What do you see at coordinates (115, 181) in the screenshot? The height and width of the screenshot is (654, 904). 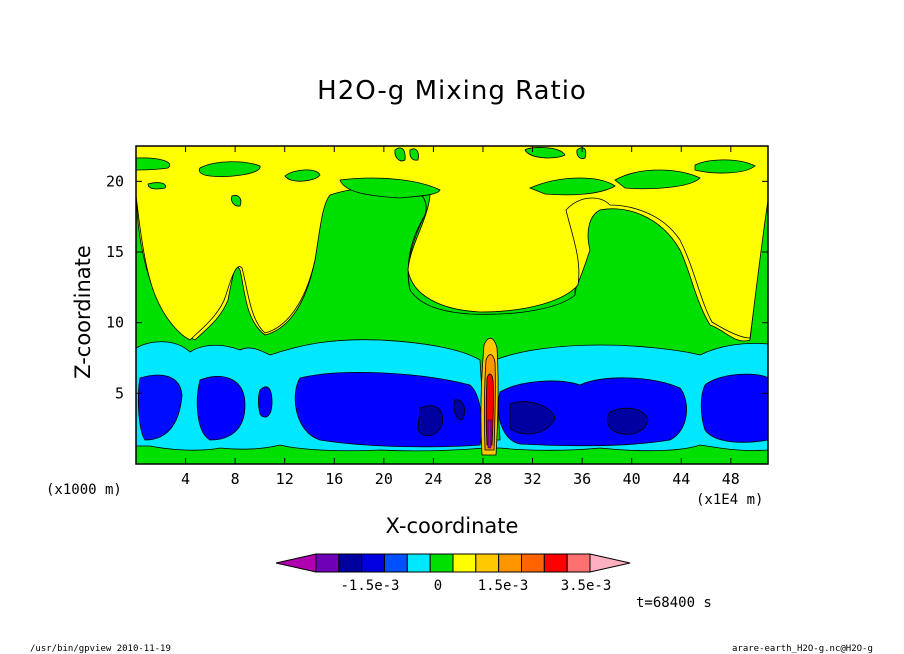 I see `y-tick-label: 20` at bounding box center [115, 181].